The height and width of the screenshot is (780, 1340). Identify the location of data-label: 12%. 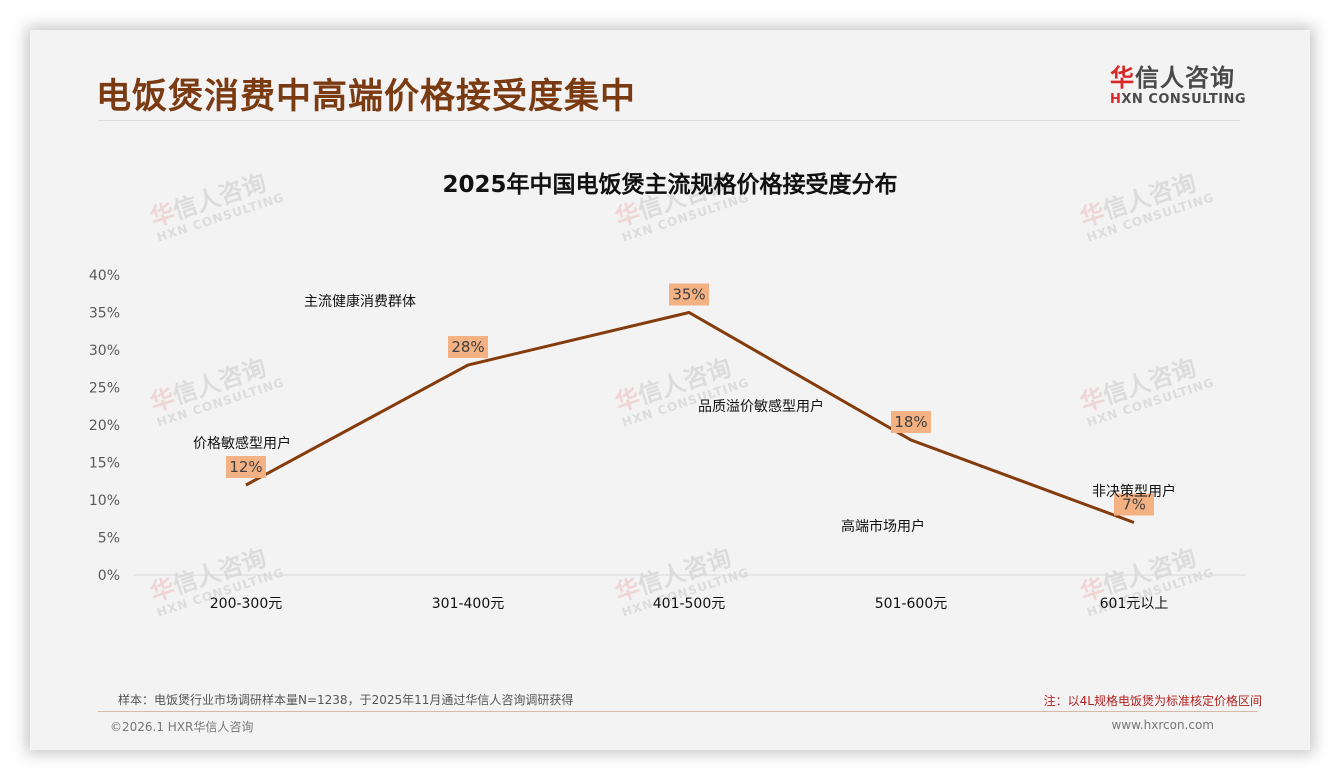
(245, 467).